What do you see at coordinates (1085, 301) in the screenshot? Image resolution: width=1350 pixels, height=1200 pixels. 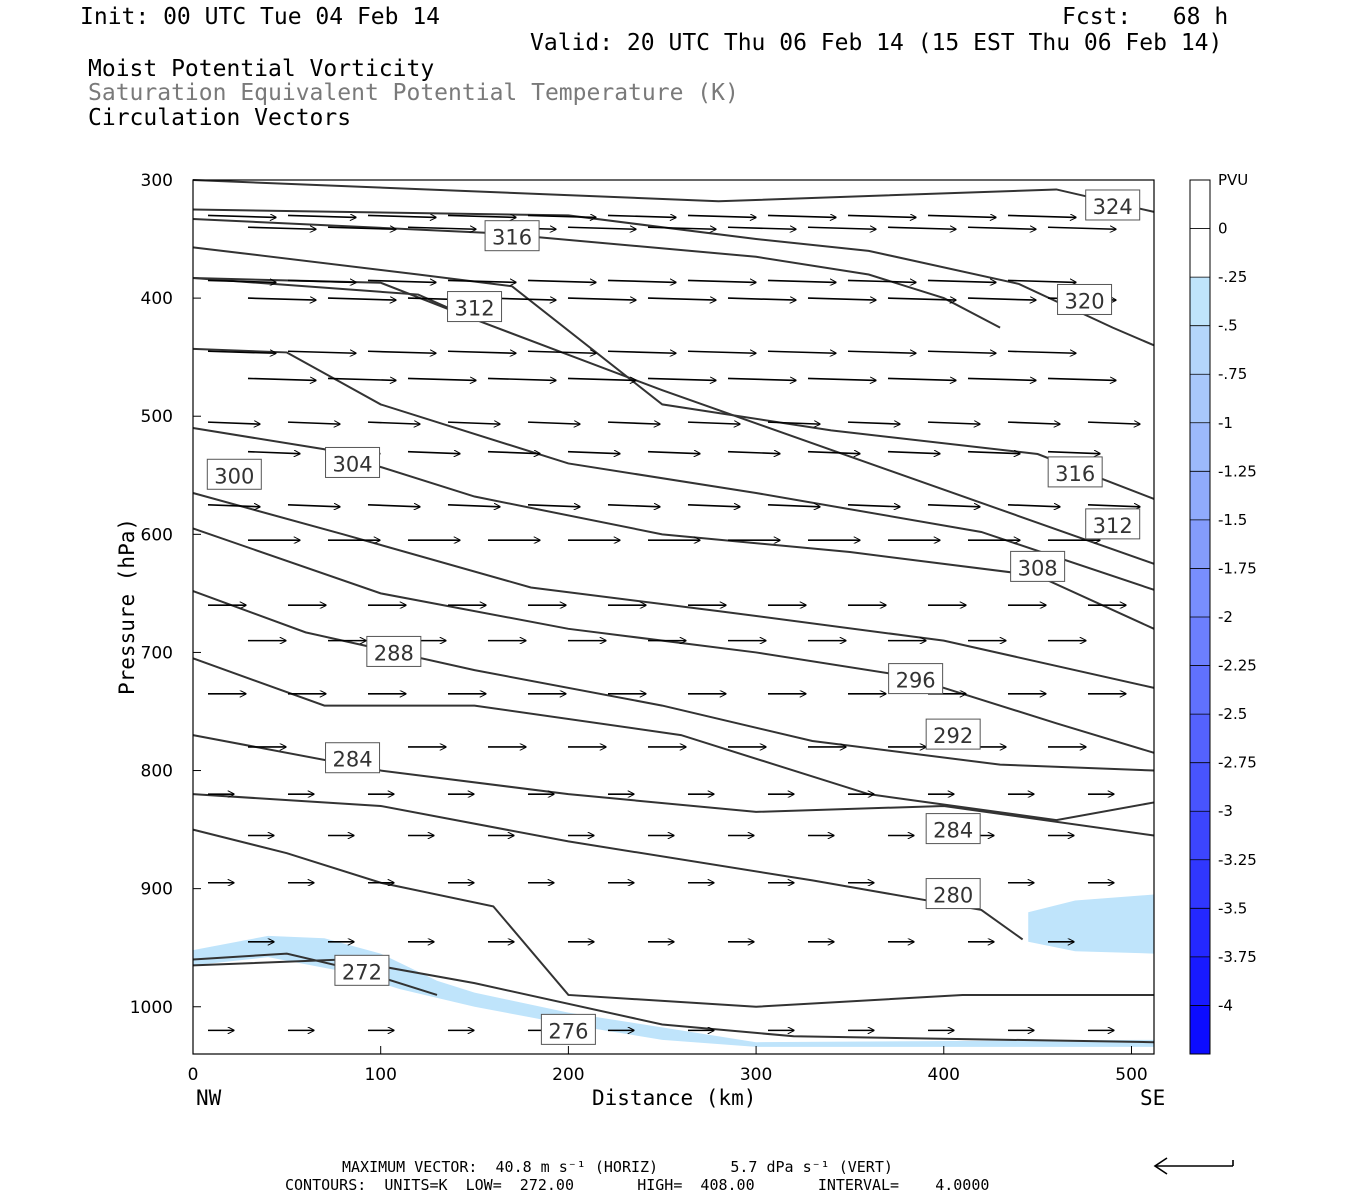 I see `contour-label-320: 320` at bounding box center [1085, 301].